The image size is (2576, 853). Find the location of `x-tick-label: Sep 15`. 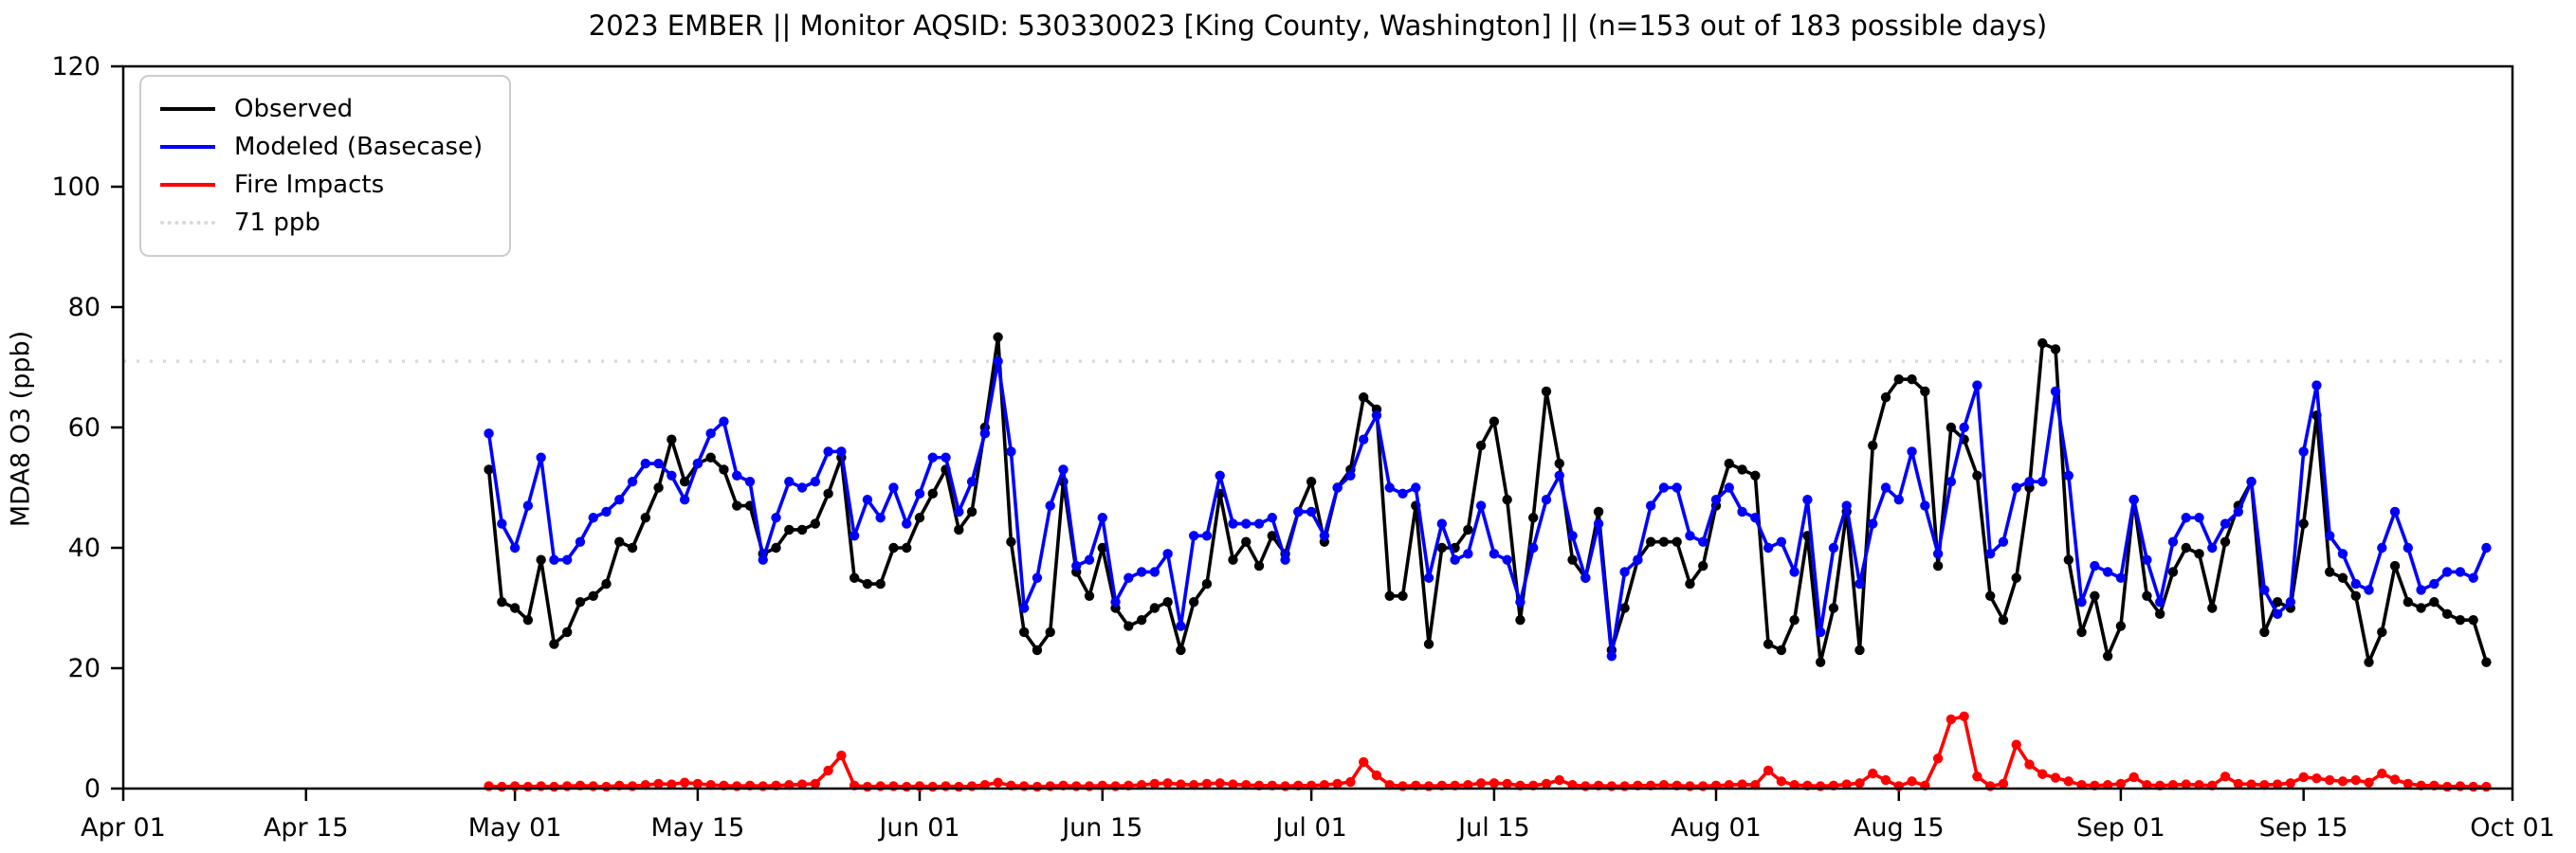

x-tick-label: Sep 15 is located at coordinates (2303, 828).